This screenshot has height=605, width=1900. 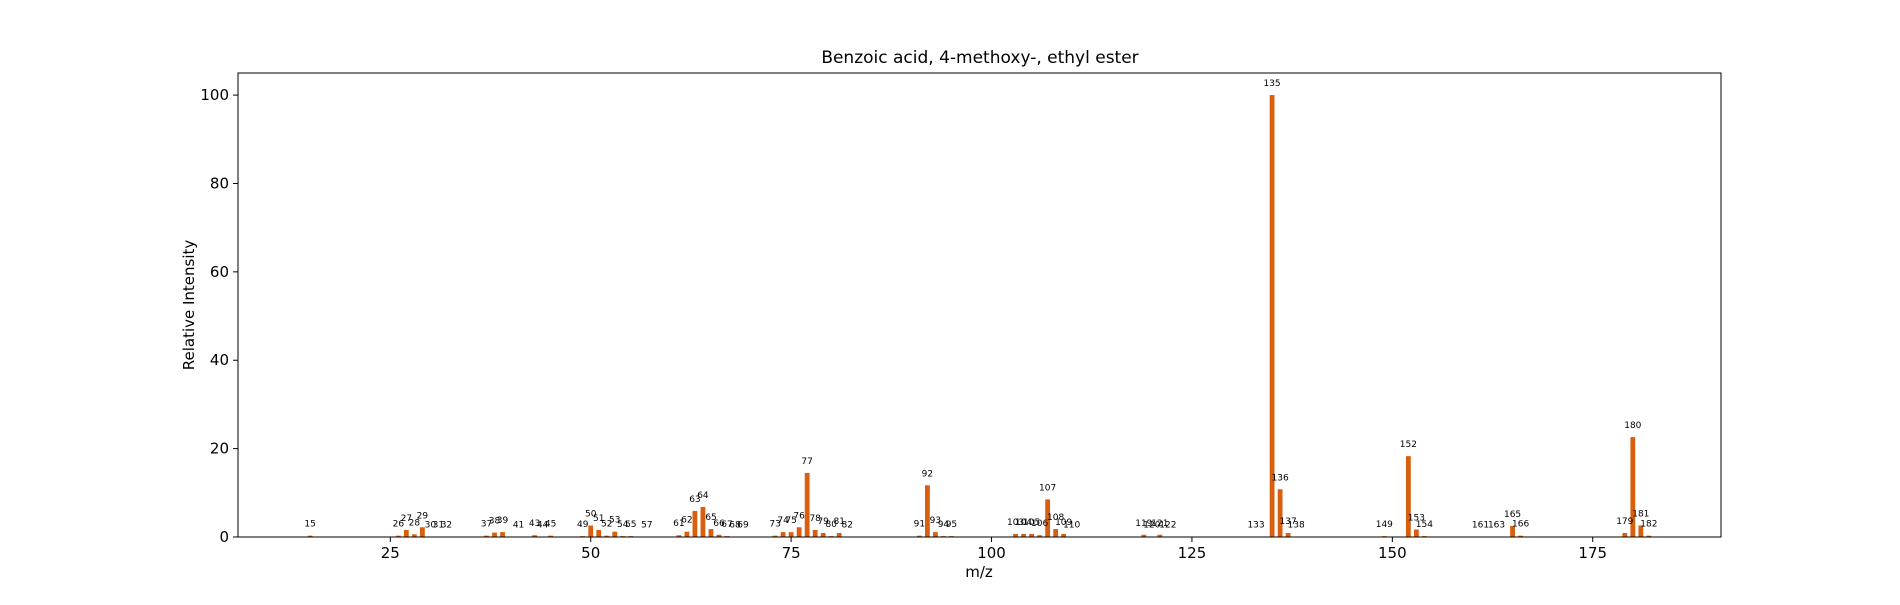 I want to click on x-axis: 25 50 75 100 125 150 175, so click(x=994, y=549).